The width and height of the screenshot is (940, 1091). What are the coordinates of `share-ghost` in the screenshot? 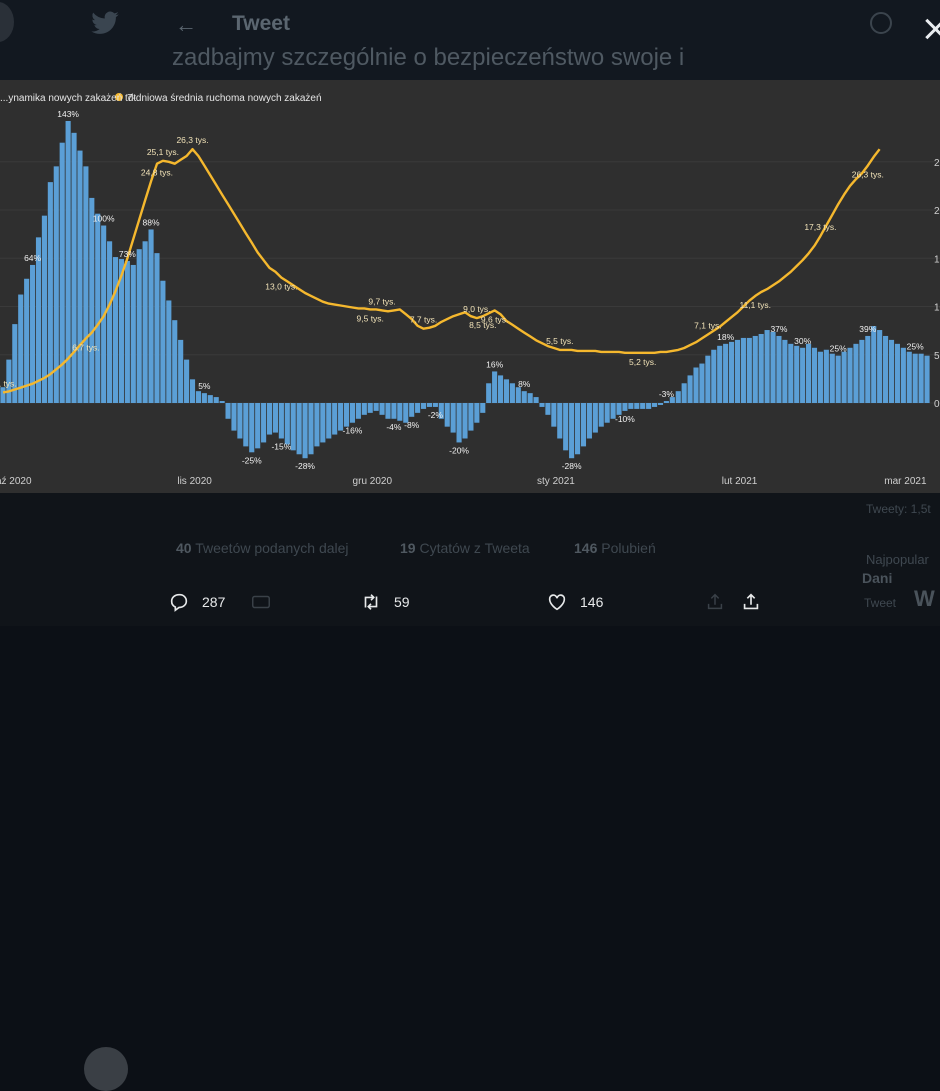 It's located at (721, 602).